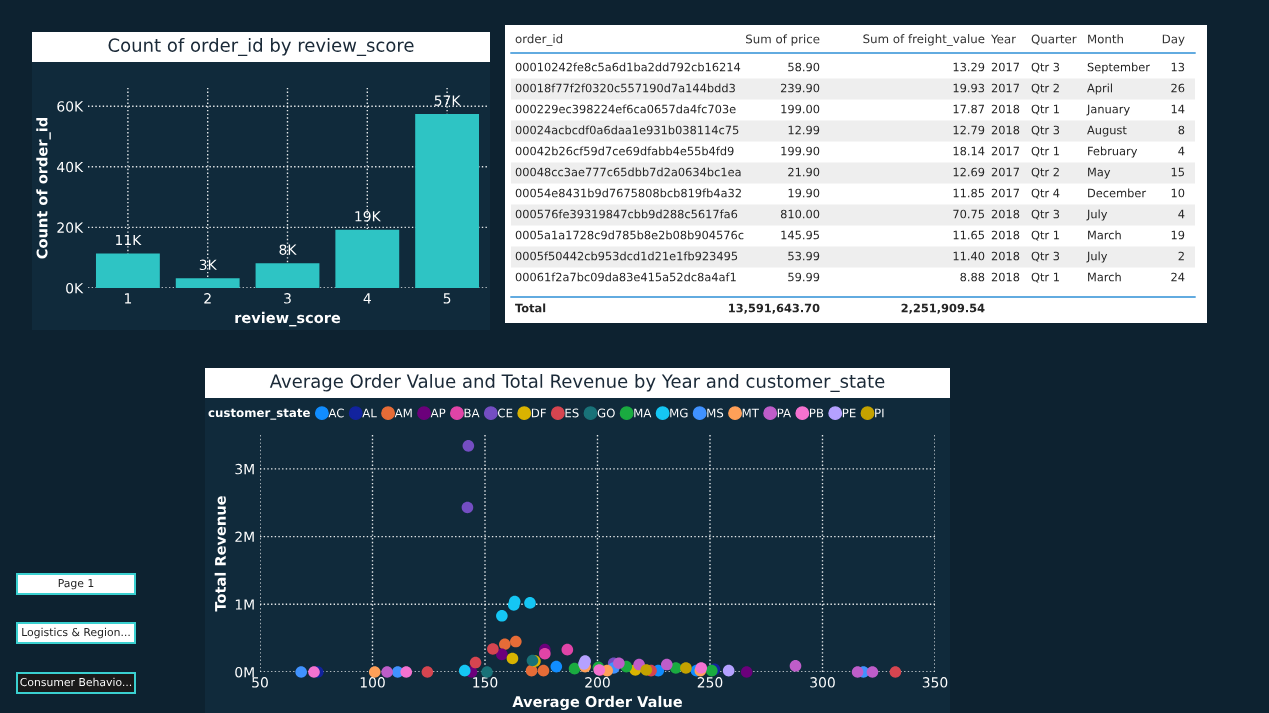 The height and width of the screenshot is (713, 1269). Describe the element at coordinates (244, 469) in the screenshot. I see `y-tick-label: 3M` at that location.